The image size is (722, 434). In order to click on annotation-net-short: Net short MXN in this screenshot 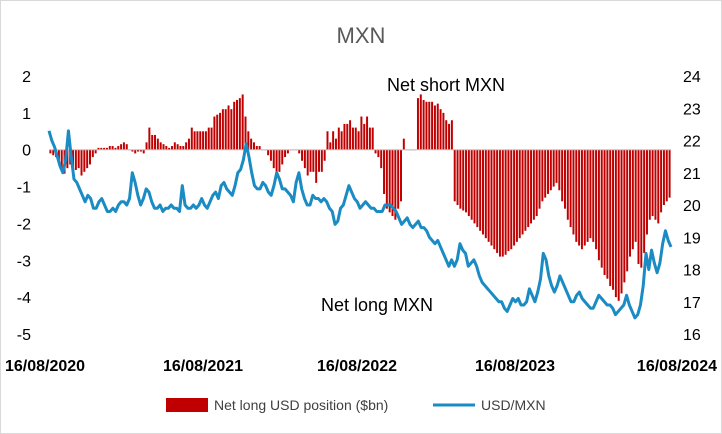, I will do `click(446, 85)`.